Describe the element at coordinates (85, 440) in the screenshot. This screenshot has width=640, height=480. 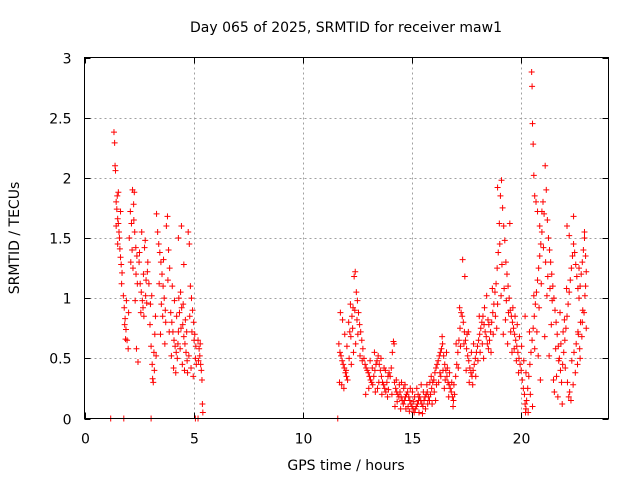
I see `x-tick-label: 0` at that location.